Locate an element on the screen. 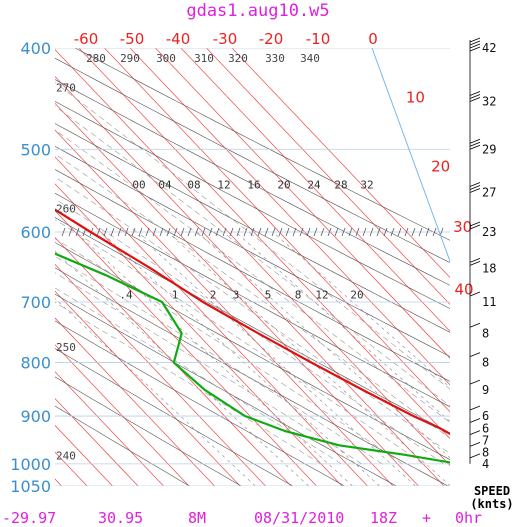  mixing-ratio-label: 24 is located at coordinates (314, 184).